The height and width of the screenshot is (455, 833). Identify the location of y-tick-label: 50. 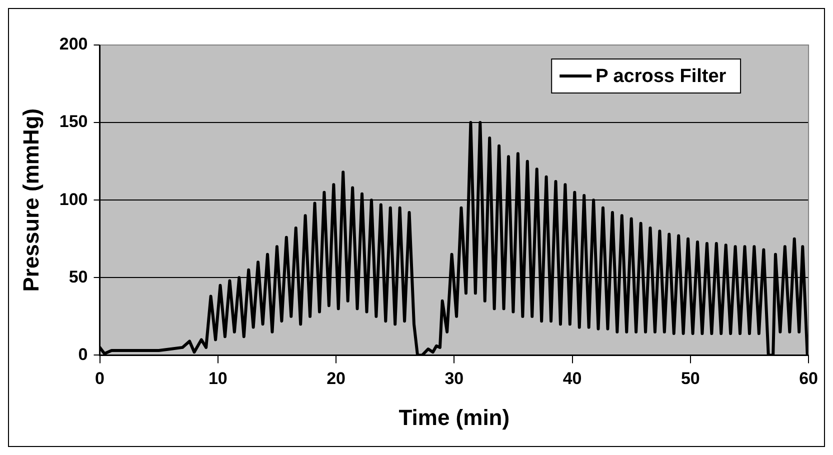
(78, 276).